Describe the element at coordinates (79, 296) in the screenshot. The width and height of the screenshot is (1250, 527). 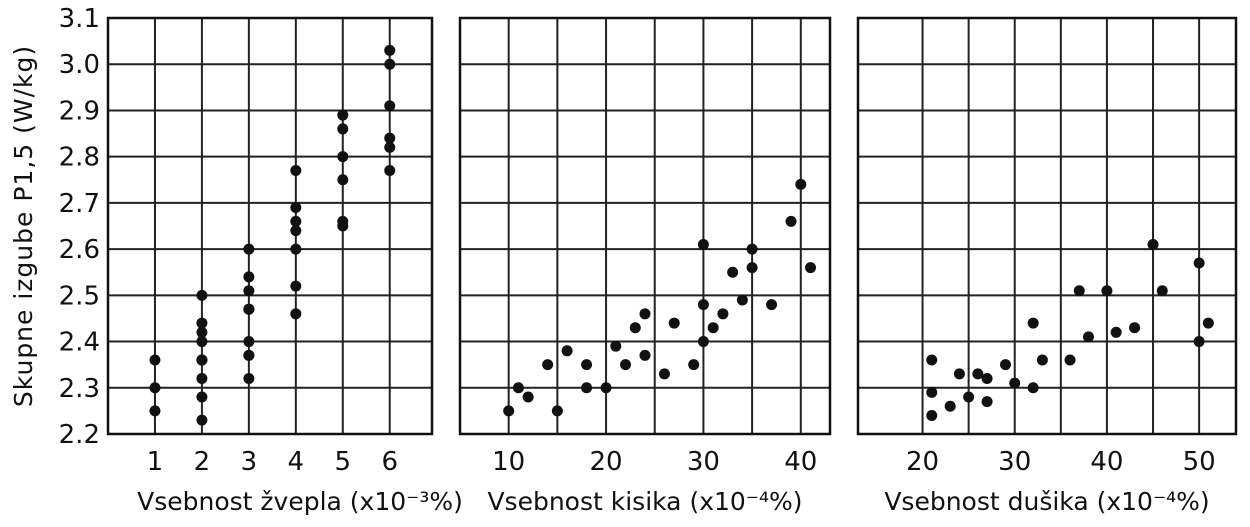
I see `y-tick-label: 2.5` at that location.